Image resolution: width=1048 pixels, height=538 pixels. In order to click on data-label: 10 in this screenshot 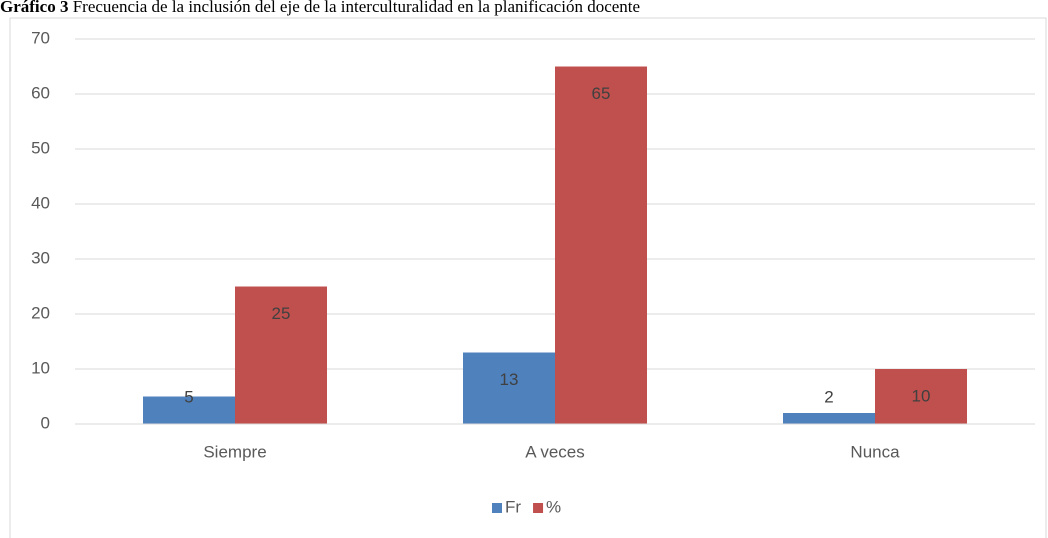, I will do `click(921, 395)`.